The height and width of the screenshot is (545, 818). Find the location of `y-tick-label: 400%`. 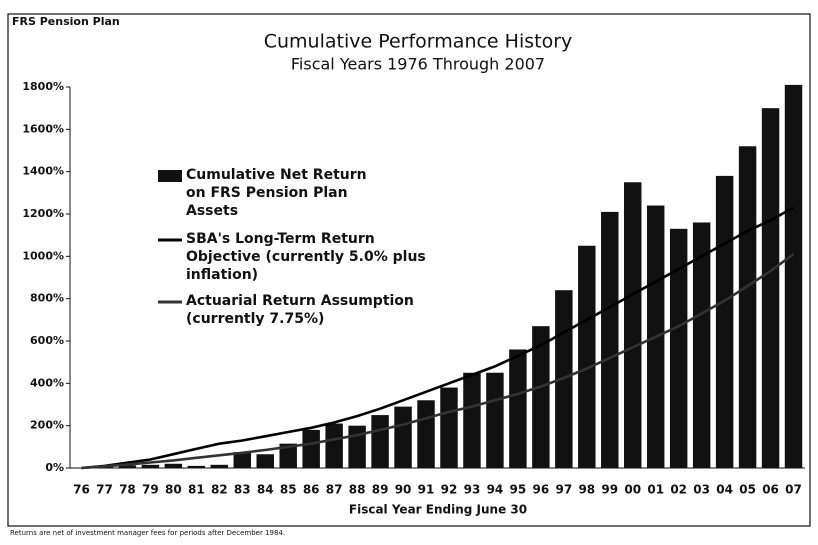

y-tick-label: 400% is located at coordinates (47, 382).